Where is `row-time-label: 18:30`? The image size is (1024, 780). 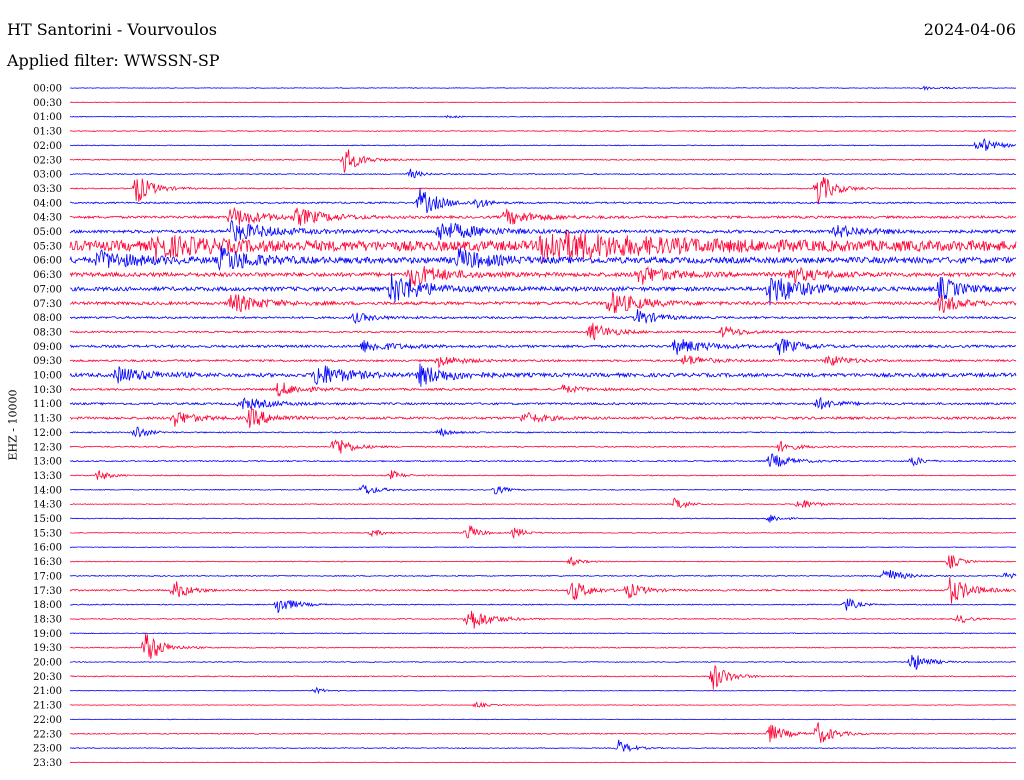
row-time-label: 18:30 is located at coordinates (47, 619).